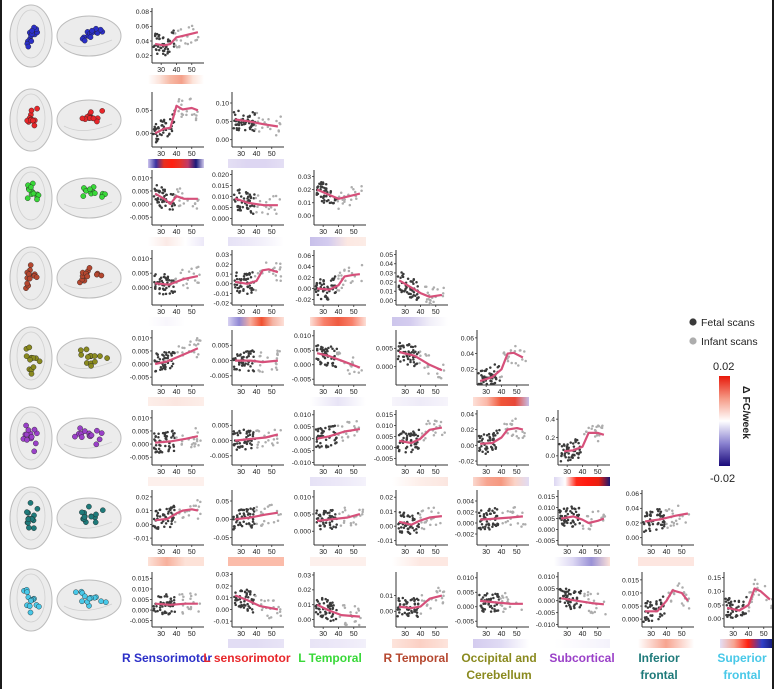  What do you see at coordinates (498, 658) in the screenshot?
I see `network-label-4: Occipital and` at bounding box center [498, 658].